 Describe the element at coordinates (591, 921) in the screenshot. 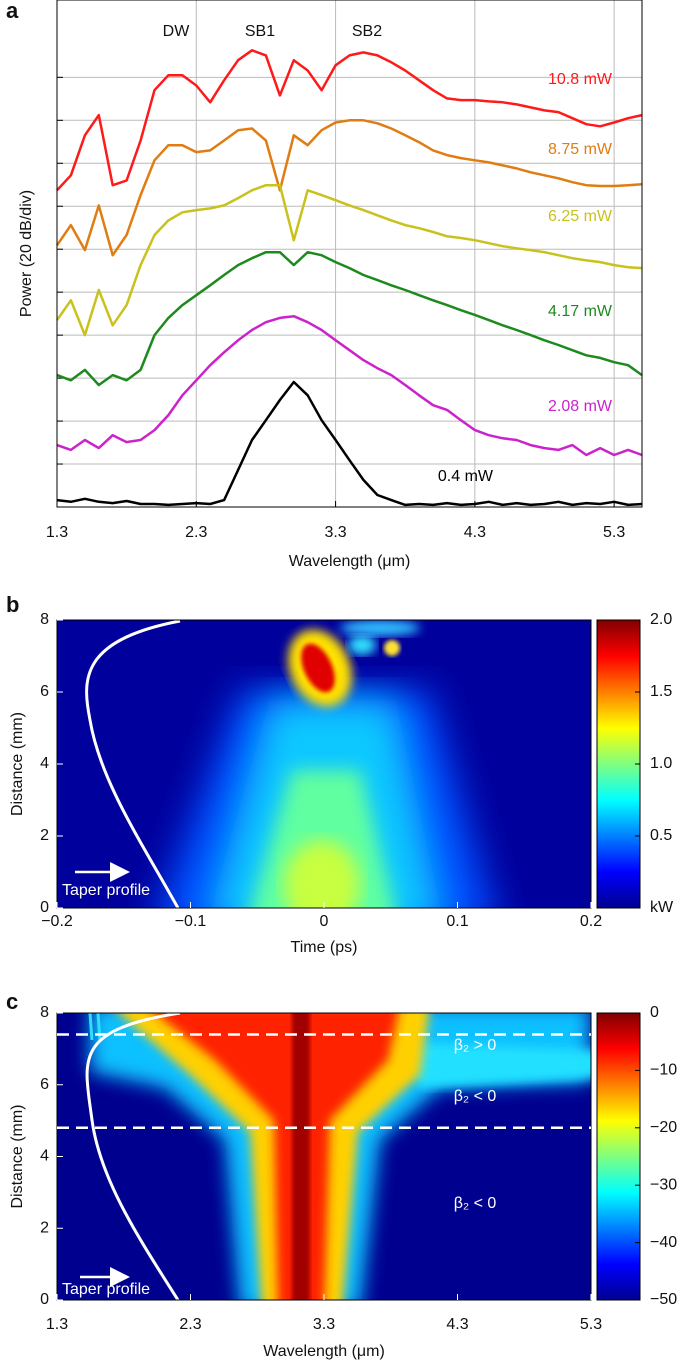

I see `x-tick-label: 0.2` at that location.